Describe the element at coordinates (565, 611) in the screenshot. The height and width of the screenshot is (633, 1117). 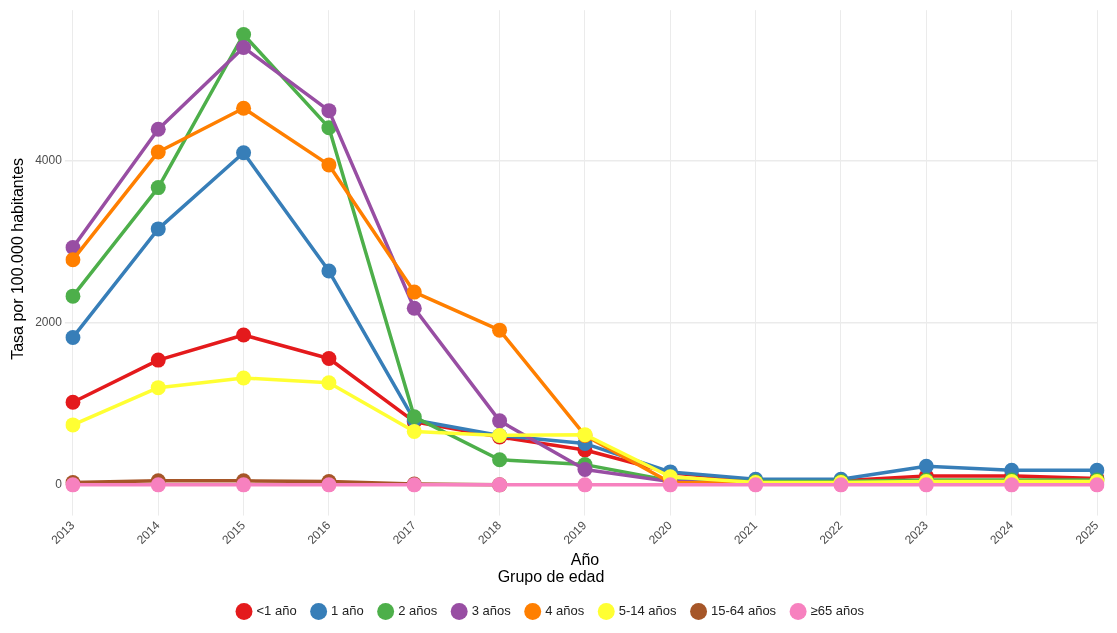
I see `legend-label: 4 años` at that location.